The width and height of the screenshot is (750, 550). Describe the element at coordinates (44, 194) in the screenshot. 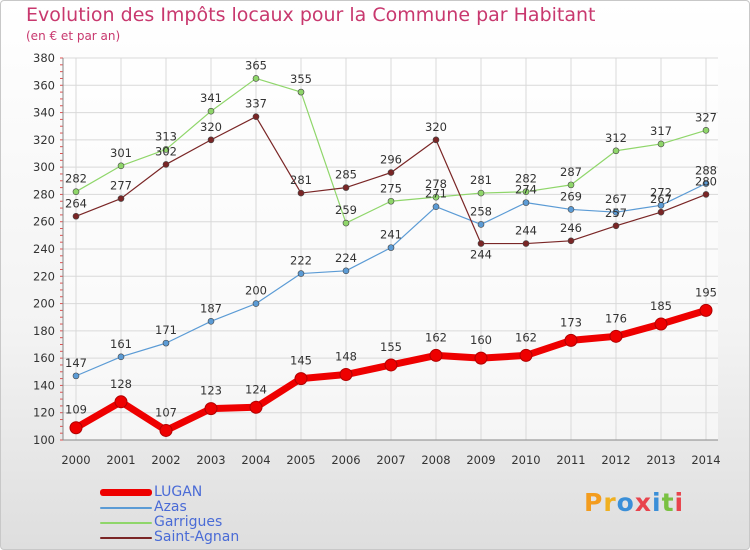

I see `y-tick-label: 280` at that location.